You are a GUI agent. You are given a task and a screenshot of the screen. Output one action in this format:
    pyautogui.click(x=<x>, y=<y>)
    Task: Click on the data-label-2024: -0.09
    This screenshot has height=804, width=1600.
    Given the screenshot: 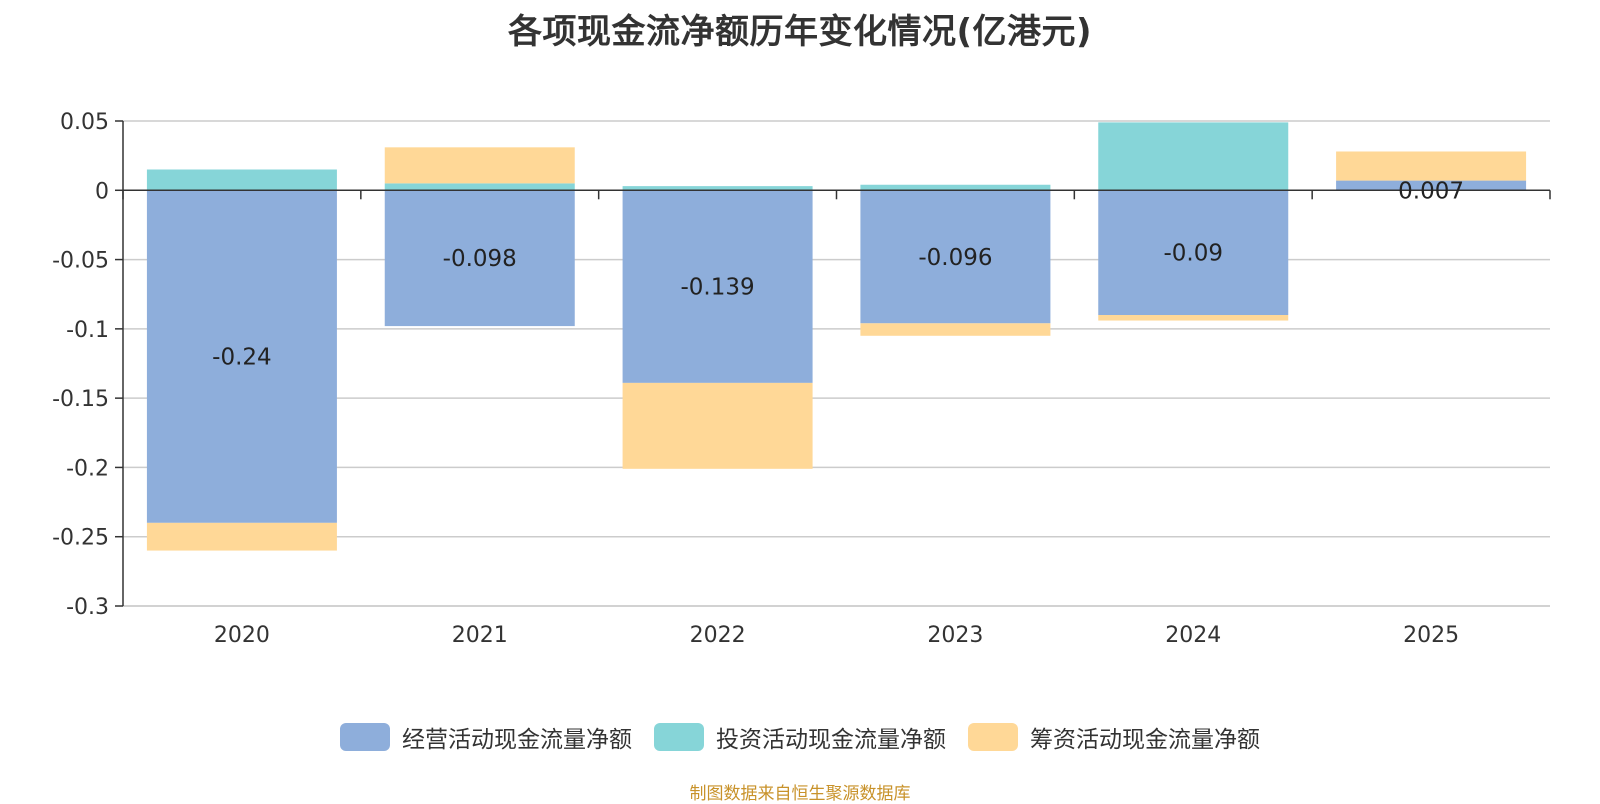 What is the action you would take?
    pyautogui.click(x=1193, y=254)
    